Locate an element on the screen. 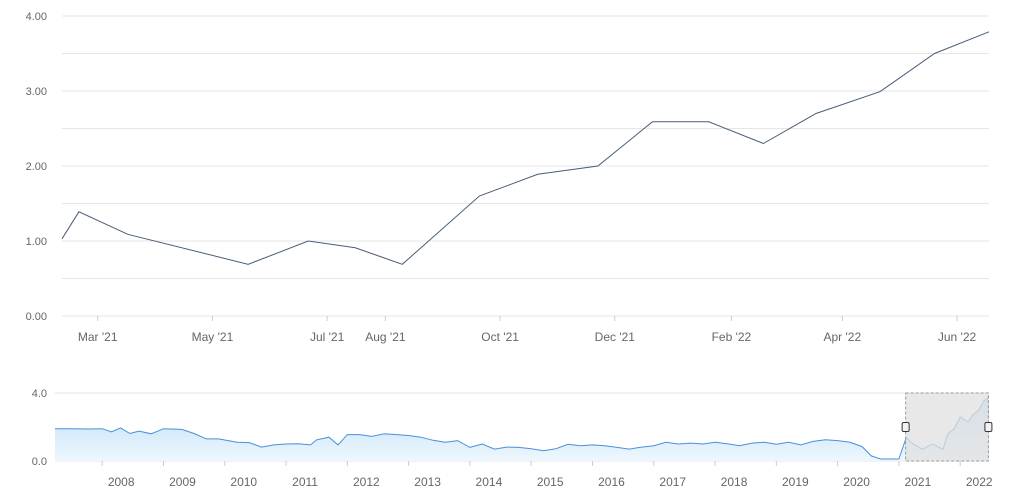 The image size is (1011, 501). main-x-tick-label: Dec '21 is located at coordinates (615, 337).